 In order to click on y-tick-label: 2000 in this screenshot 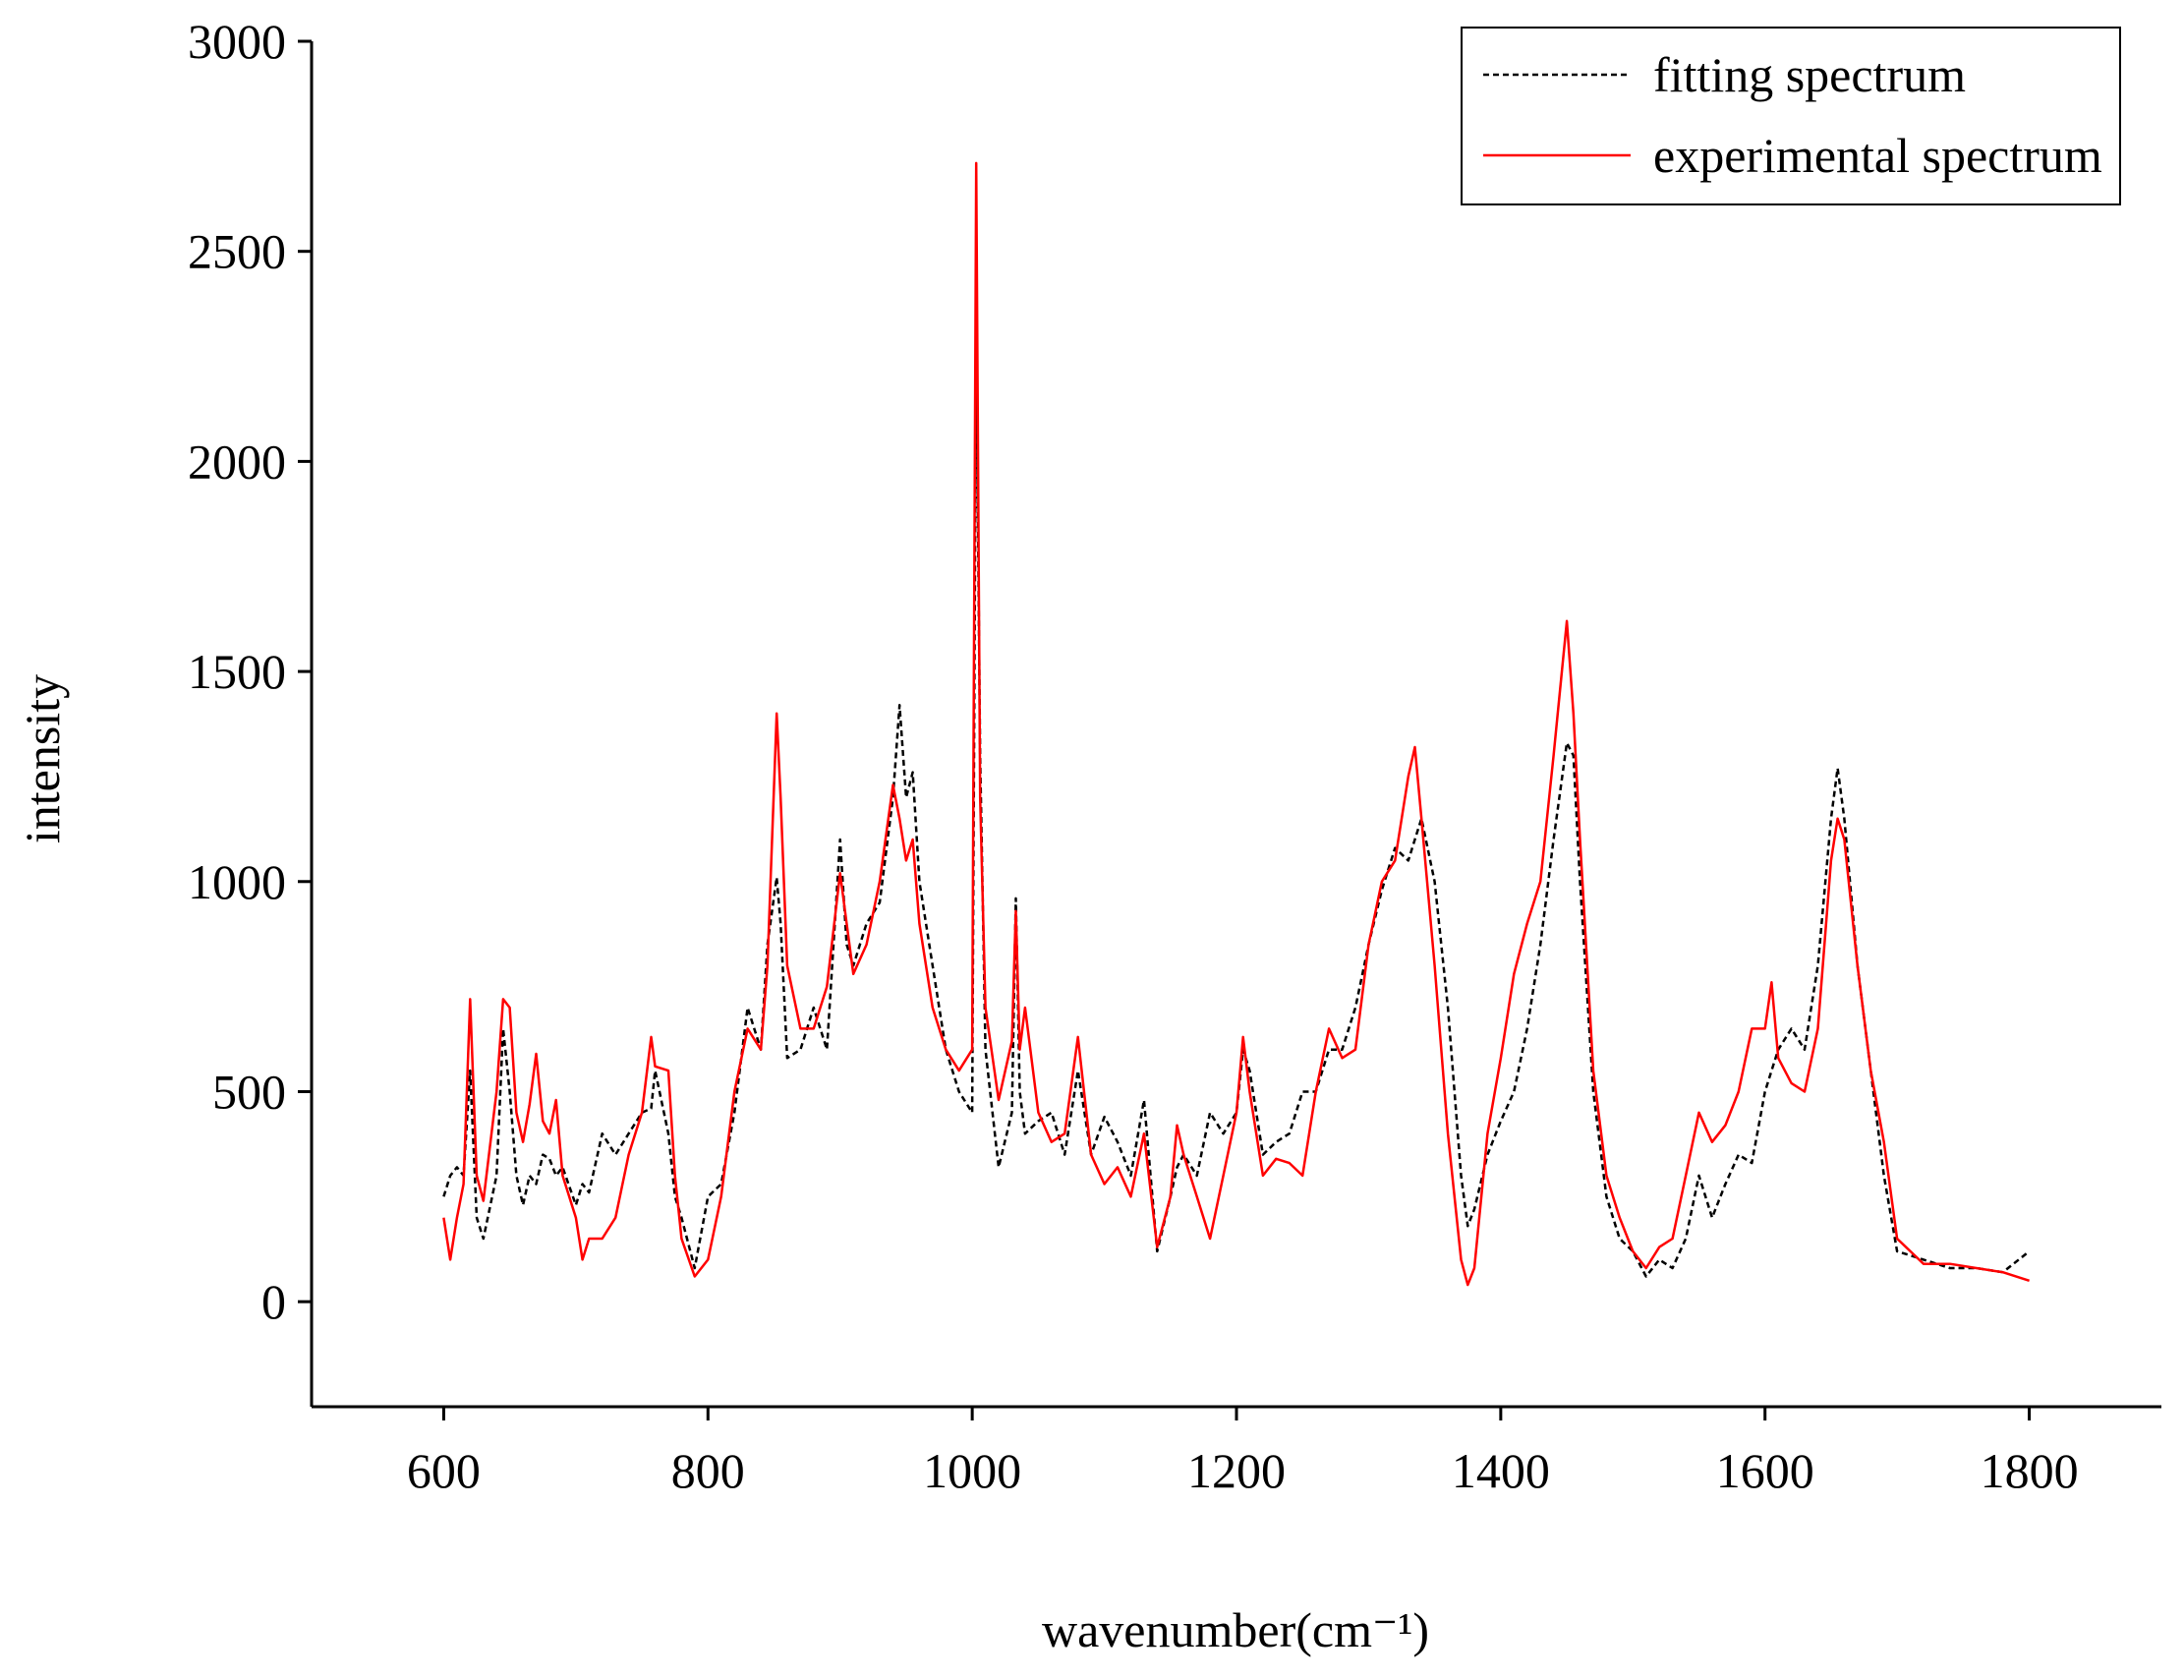, I will do `click(237, 461)`.